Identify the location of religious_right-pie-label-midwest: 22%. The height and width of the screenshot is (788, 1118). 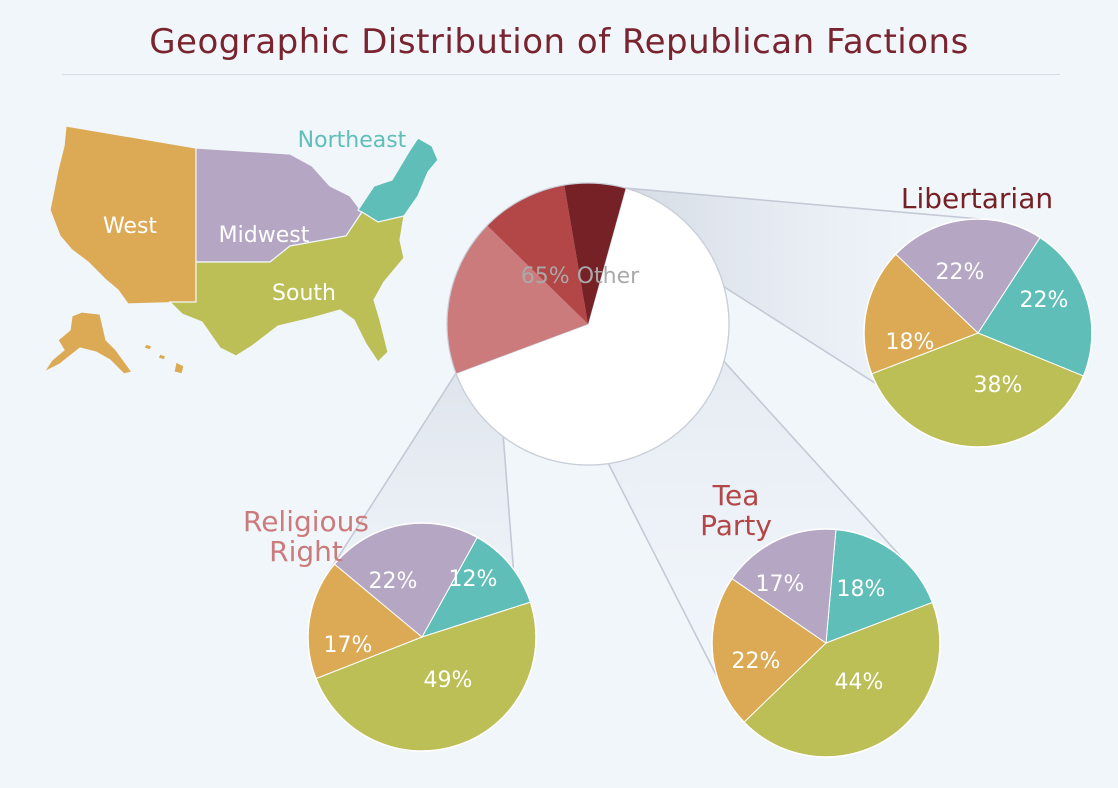
(393, 581).